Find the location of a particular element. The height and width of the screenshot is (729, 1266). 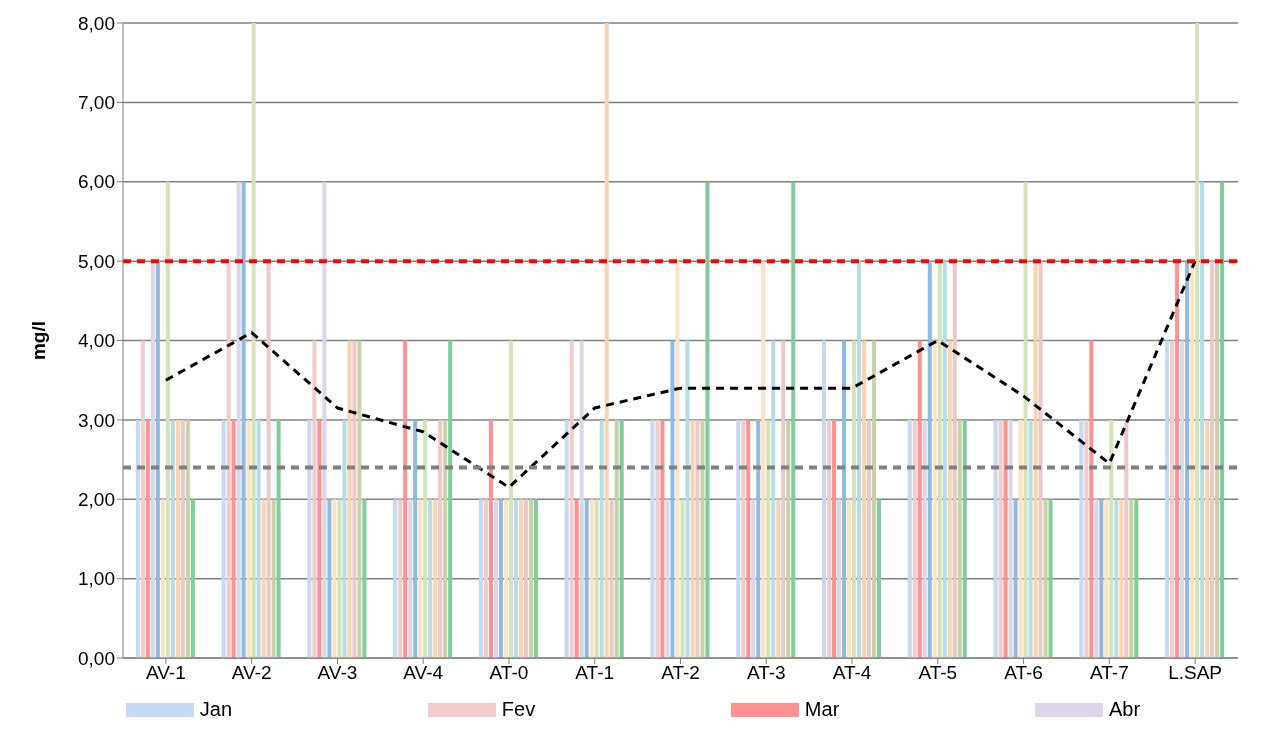

legend-label: Jan is located at coordinates (216, 709).